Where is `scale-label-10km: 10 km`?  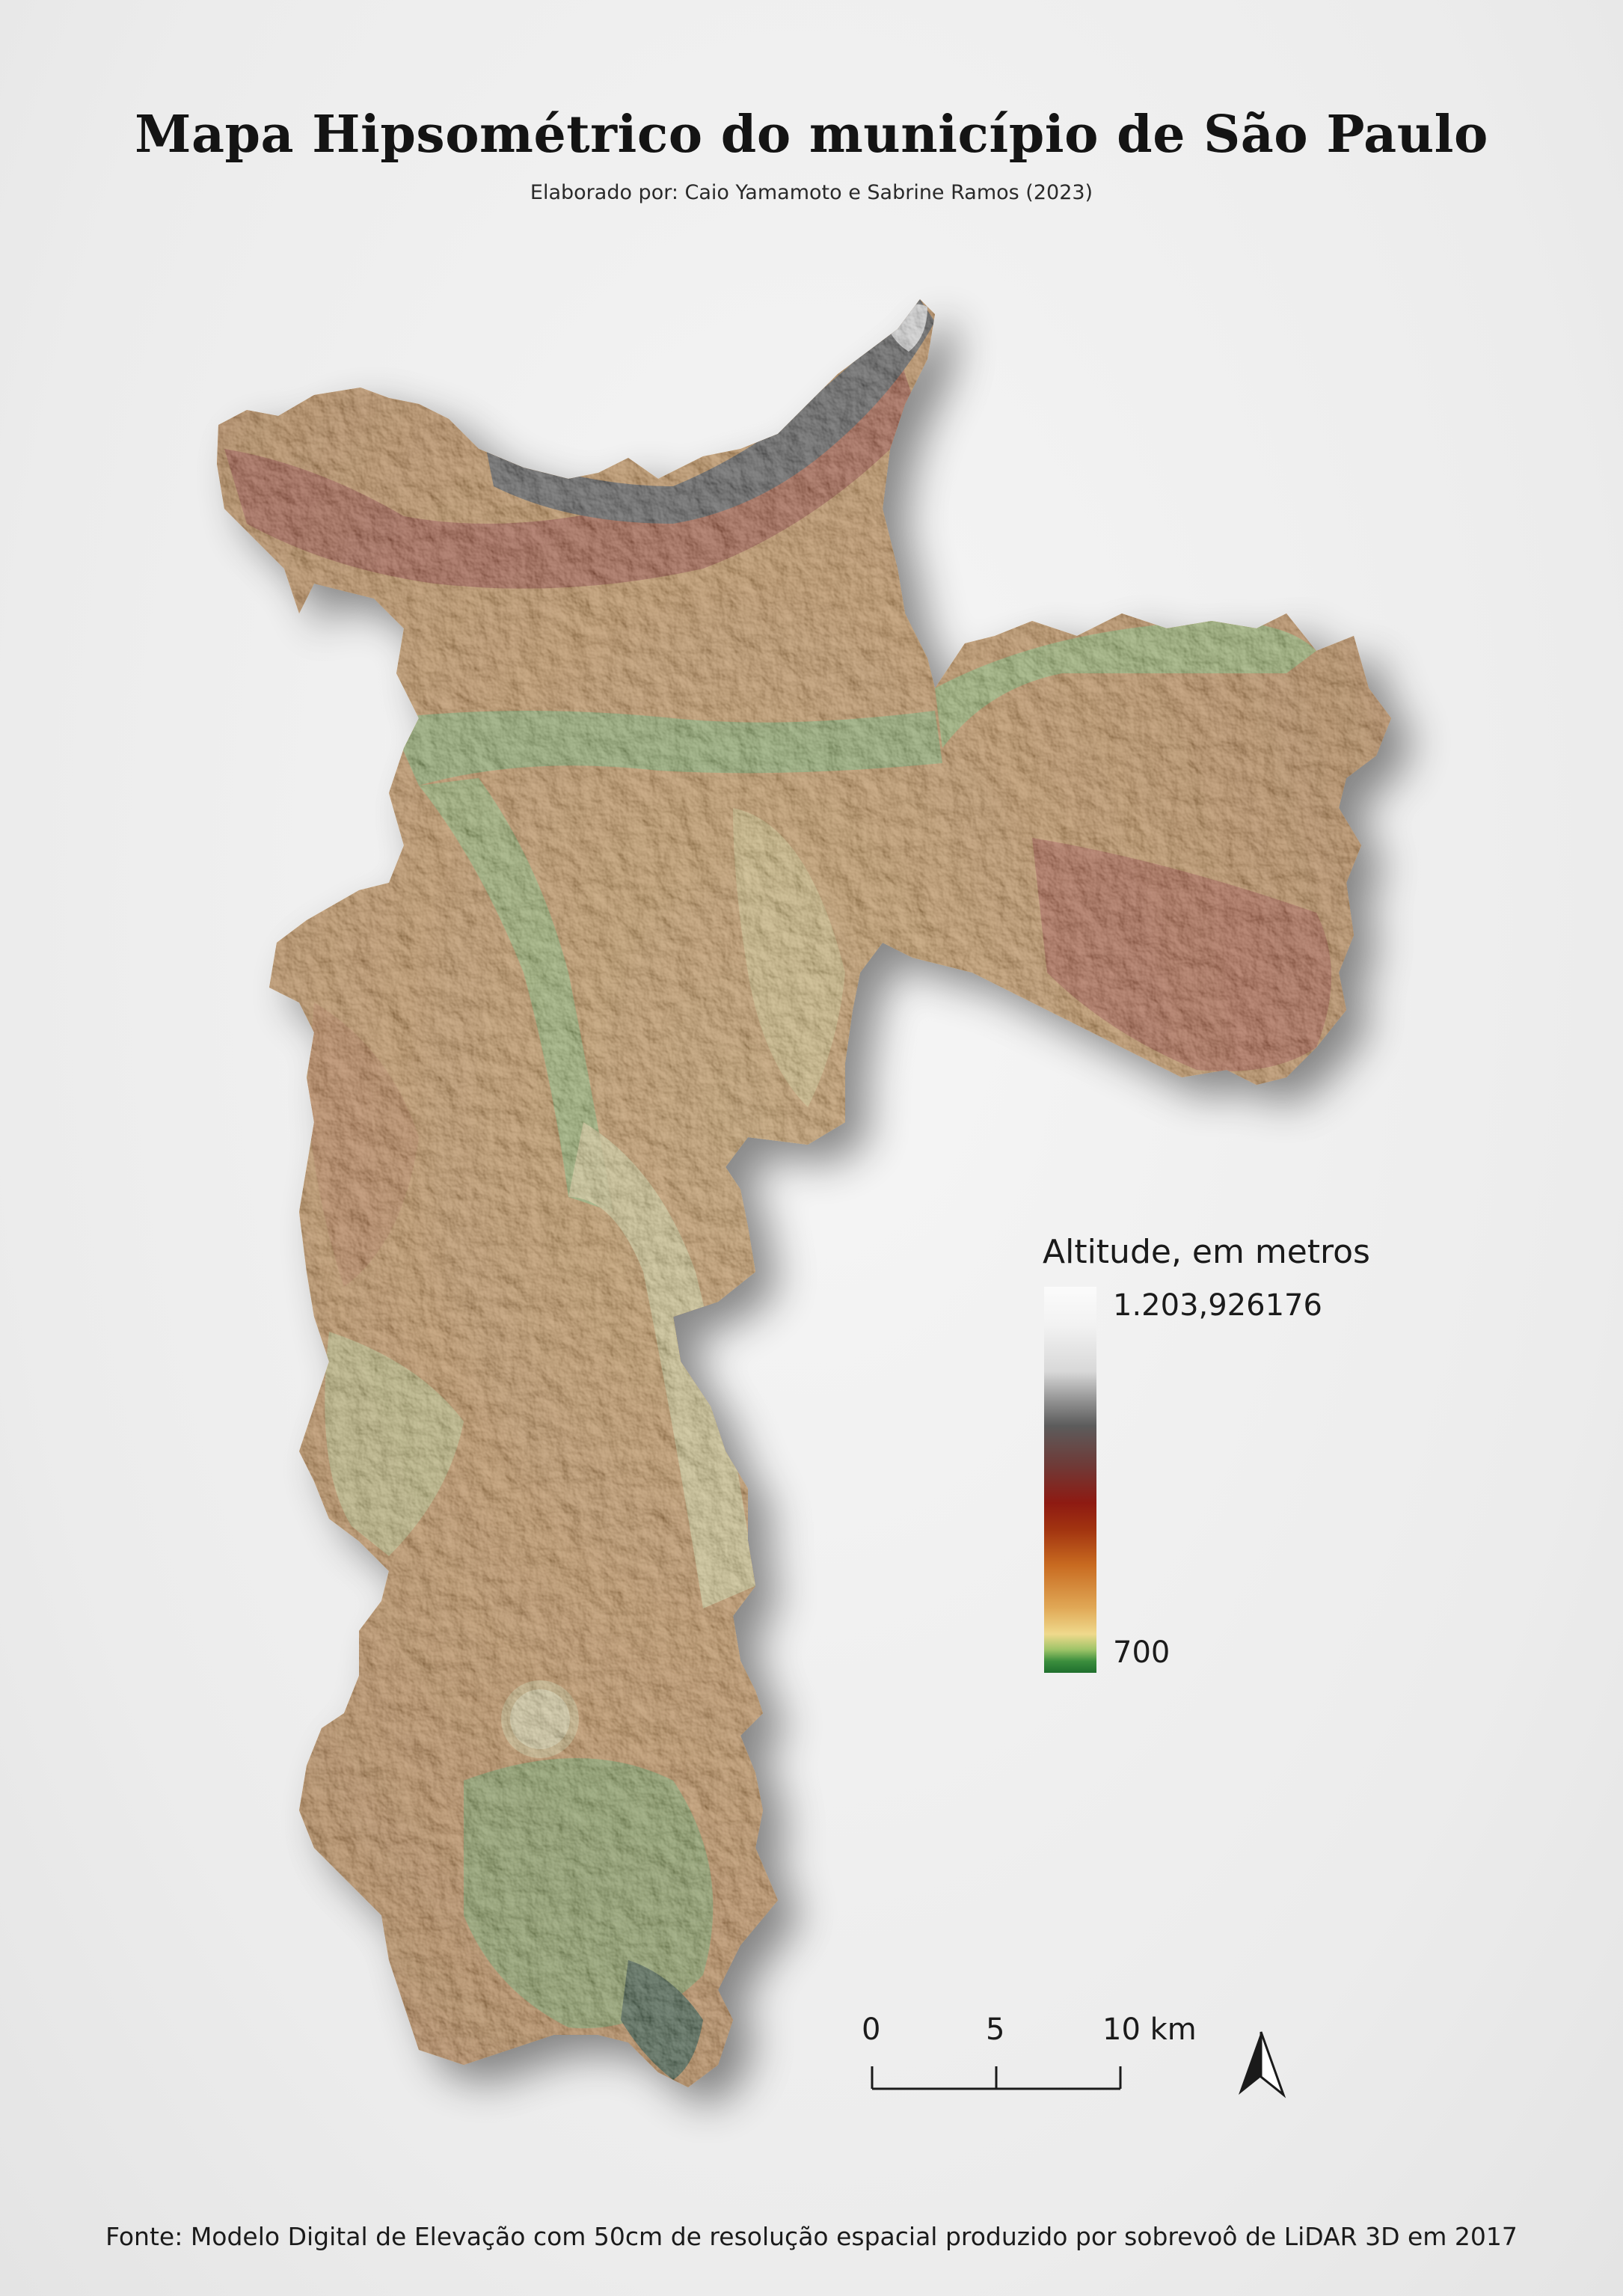
scale-label-10km: 10 km is located at coordinates (1149, 2029).